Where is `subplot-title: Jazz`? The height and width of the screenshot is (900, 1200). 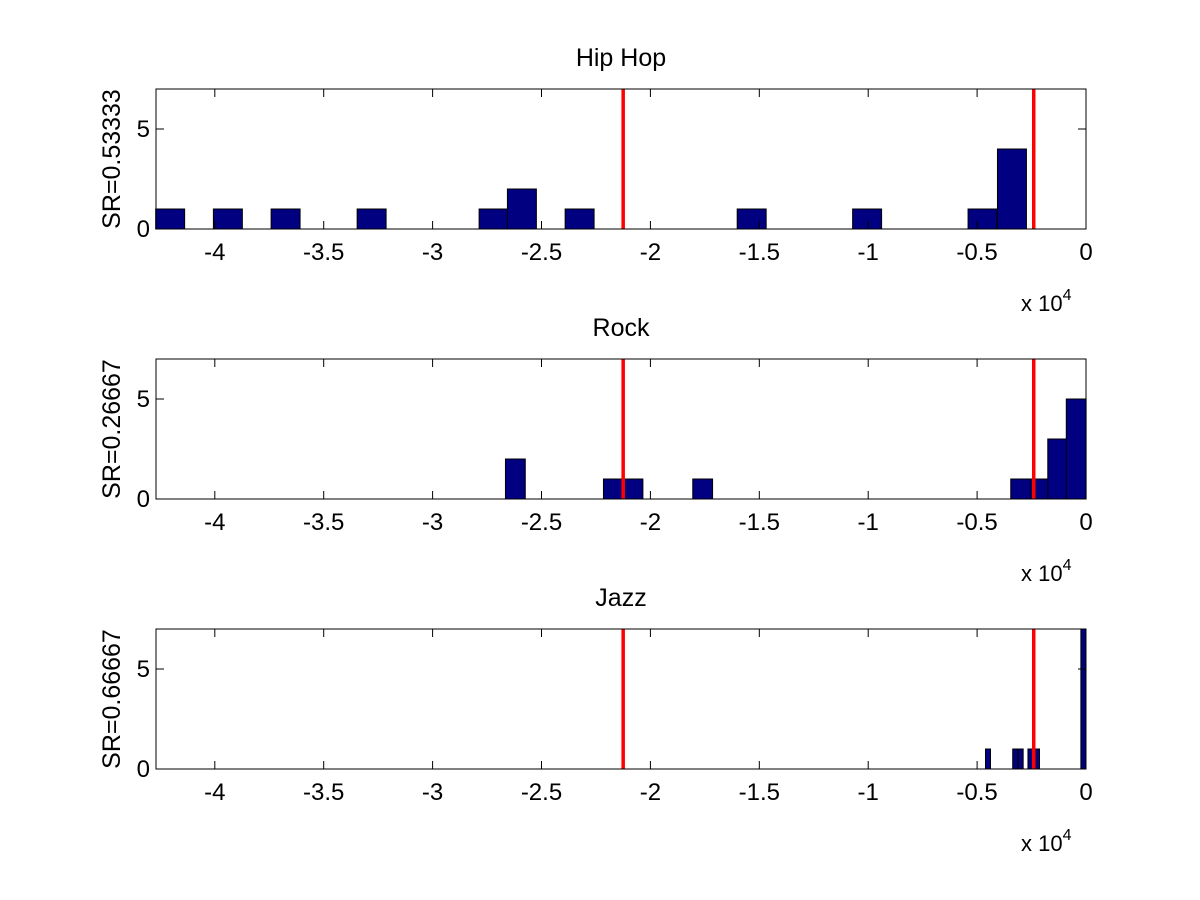 subplot-title: Jazz is located at coordinates (620, 598).